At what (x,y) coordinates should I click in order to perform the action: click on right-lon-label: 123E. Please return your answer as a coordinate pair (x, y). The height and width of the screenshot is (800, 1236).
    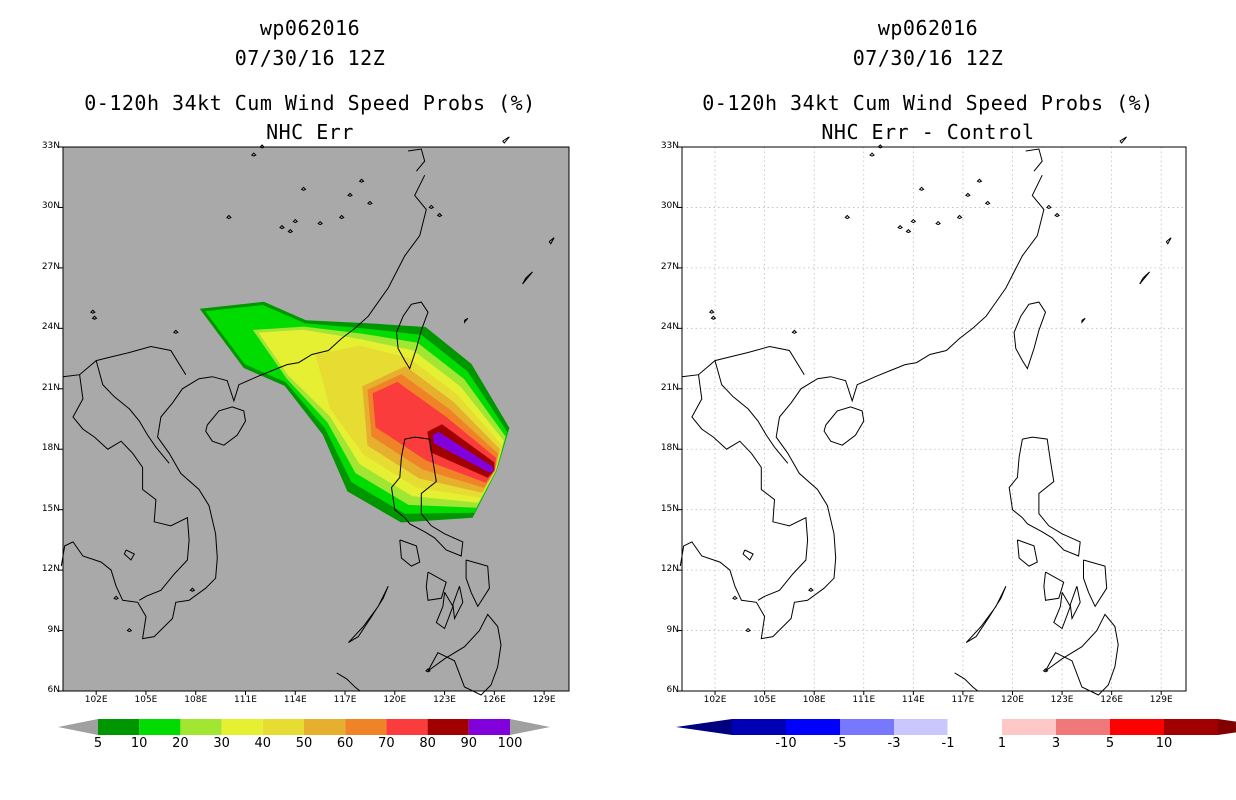
    Looking at the image, I should click on (1062, 700).